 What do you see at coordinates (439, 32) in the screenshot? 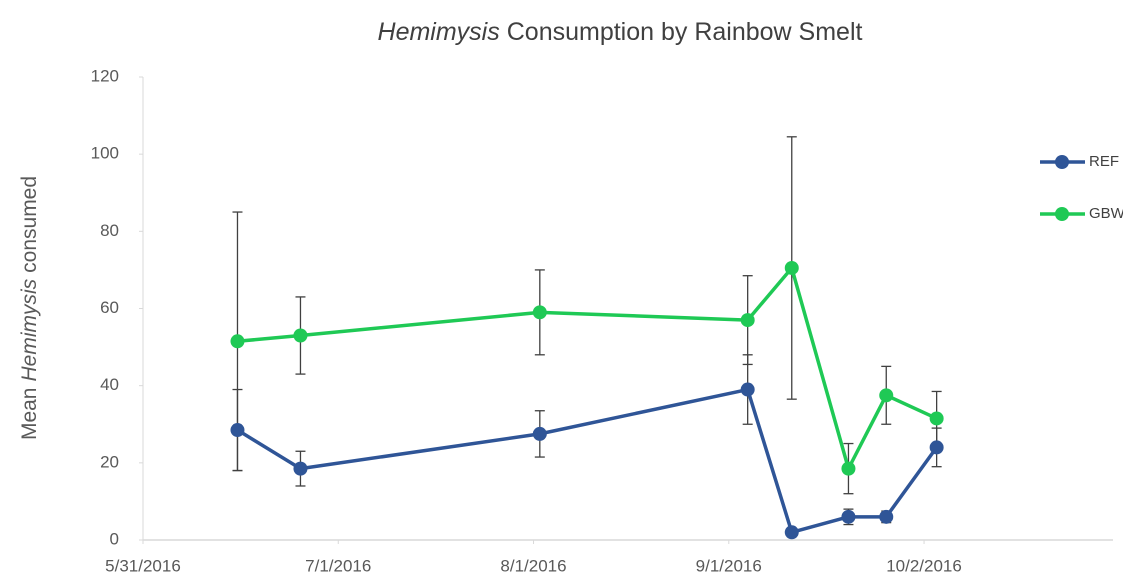
I see `title-italic: Hemimysis` at bounding box center [439, 32].